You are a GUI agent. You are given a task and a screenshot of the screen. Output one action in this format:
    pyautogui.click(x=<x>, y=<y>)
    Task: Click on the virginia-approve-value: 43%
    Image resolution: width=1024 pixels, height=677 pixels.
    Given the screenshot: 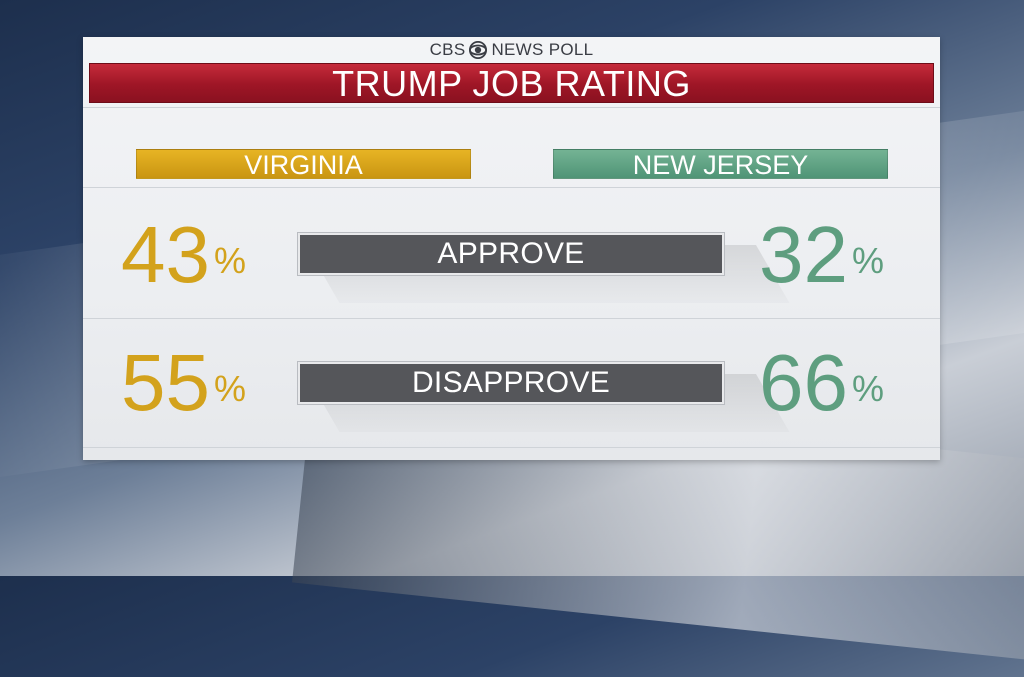 What is the action you would take?
    pyautogui.click(x=183, y=255)
    